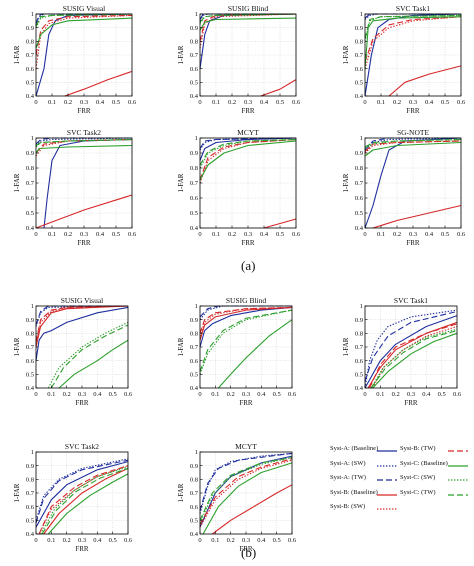  What do you see at coordinates (400, 510) in the screenshot?
I see `legend-row: Syst-B: (SW)` at bounding box center [400, 510].